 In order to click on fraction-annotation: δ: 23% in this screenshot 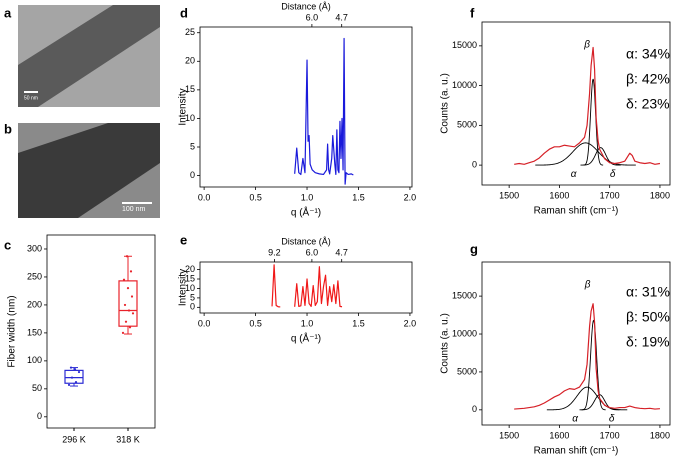, I will do `click(648, 104)`.